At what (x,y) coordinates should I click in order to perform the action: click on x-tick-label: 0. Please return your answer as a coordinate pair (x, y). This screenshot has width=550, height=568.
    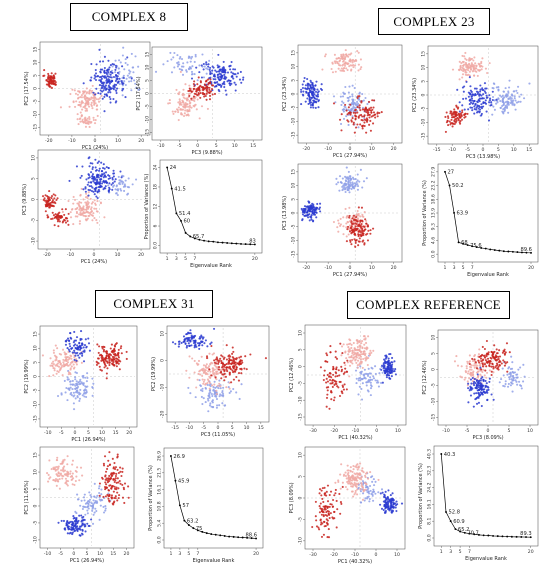
    Looking at the image, I should click on (218, 428).